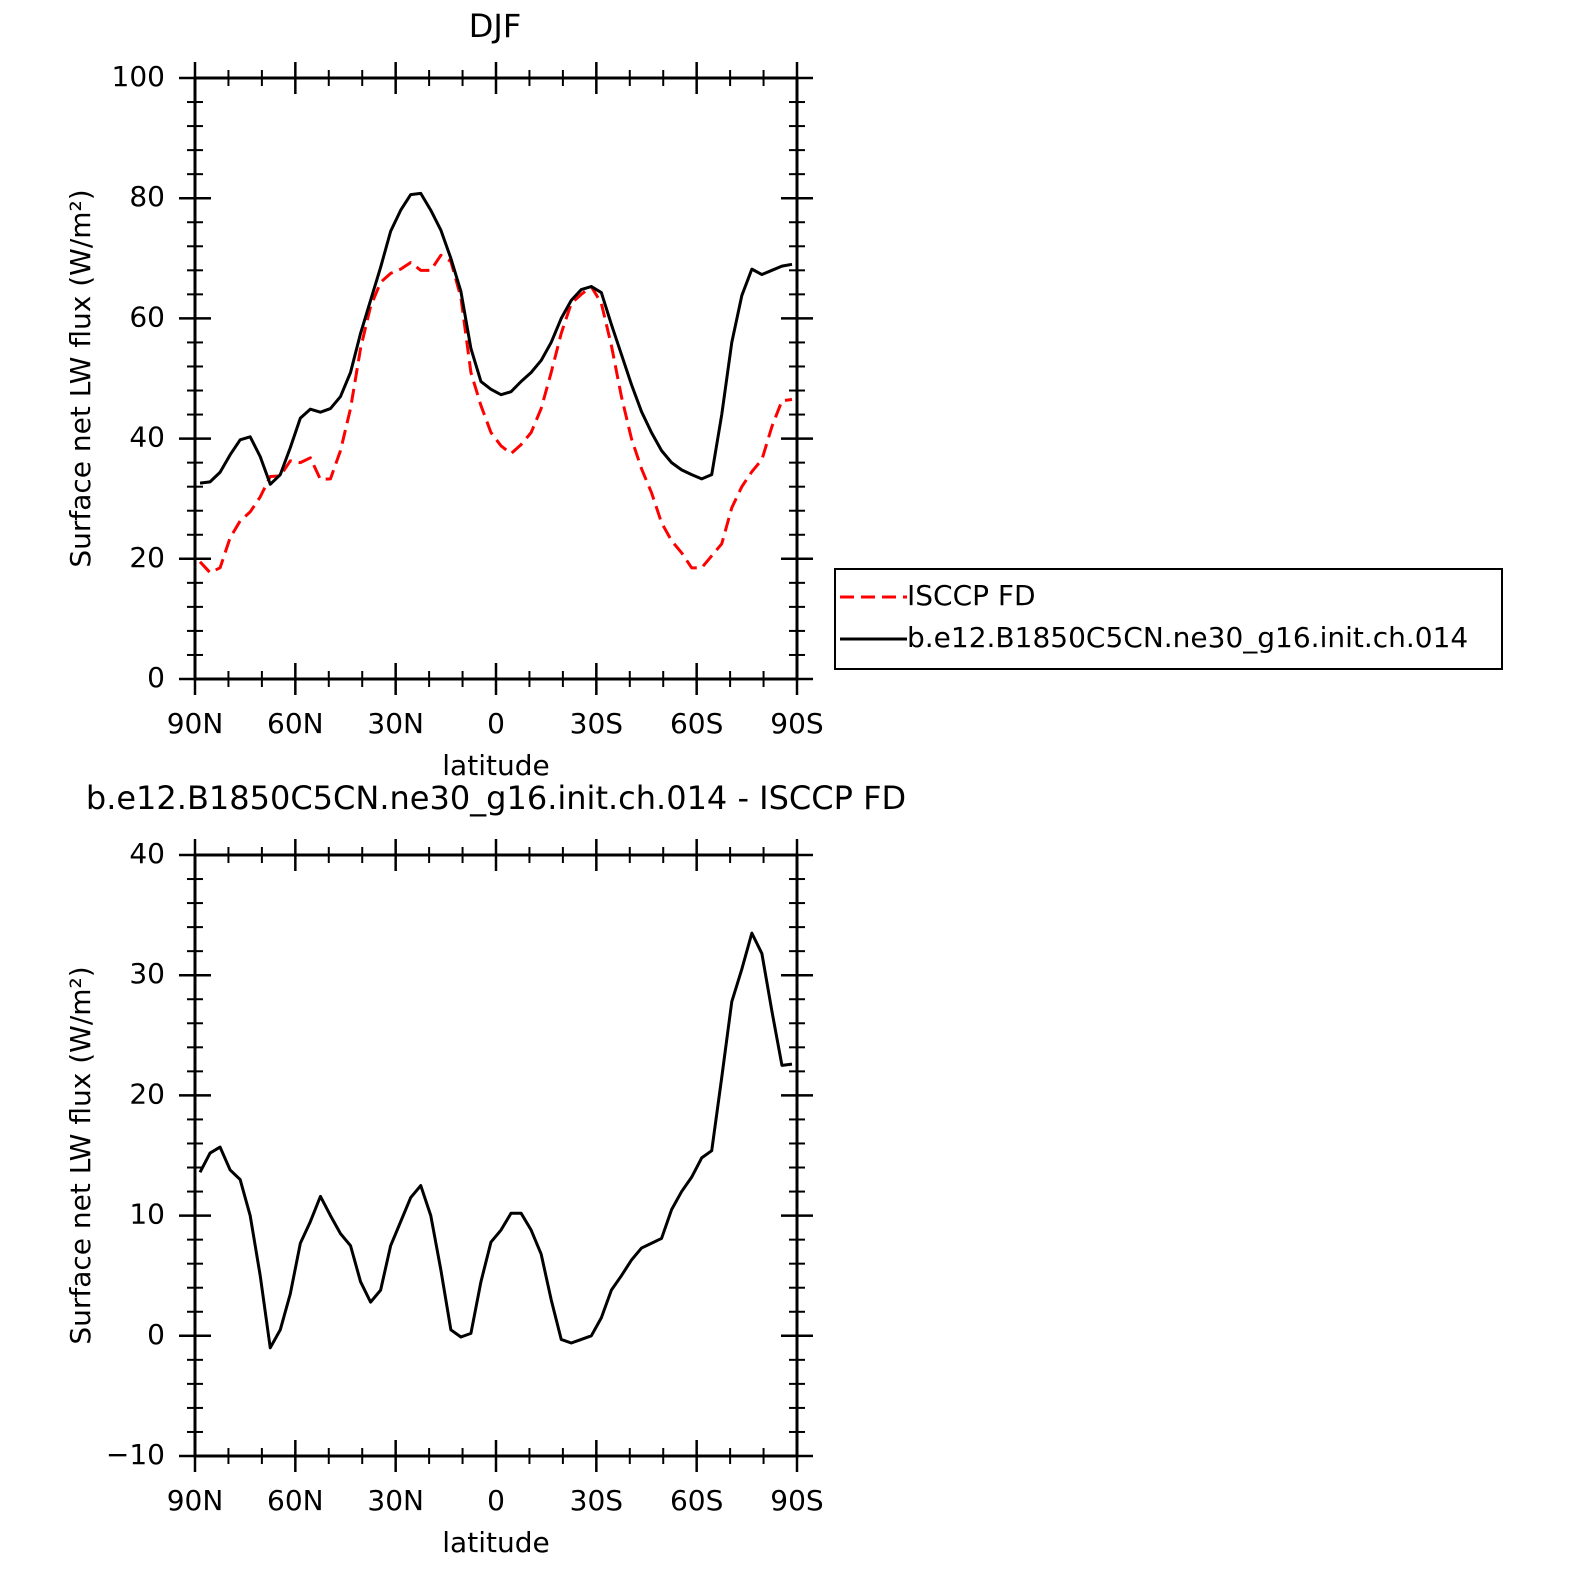 Image resolution: width=1572 pixels, height=1569 pixels. I want to click on y-tick-label: −10, so click(135, 1454).